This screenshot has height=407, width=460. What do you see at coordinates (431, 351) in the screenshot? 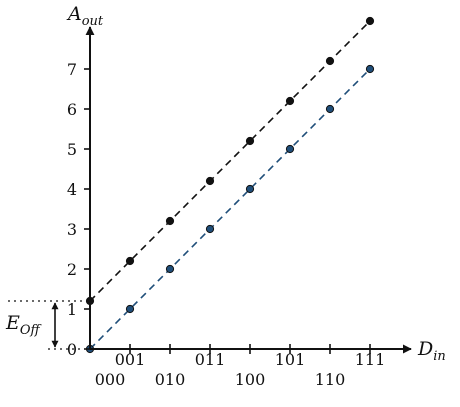
I see `x-axis-title: Din` at bounding box center [431, 351].